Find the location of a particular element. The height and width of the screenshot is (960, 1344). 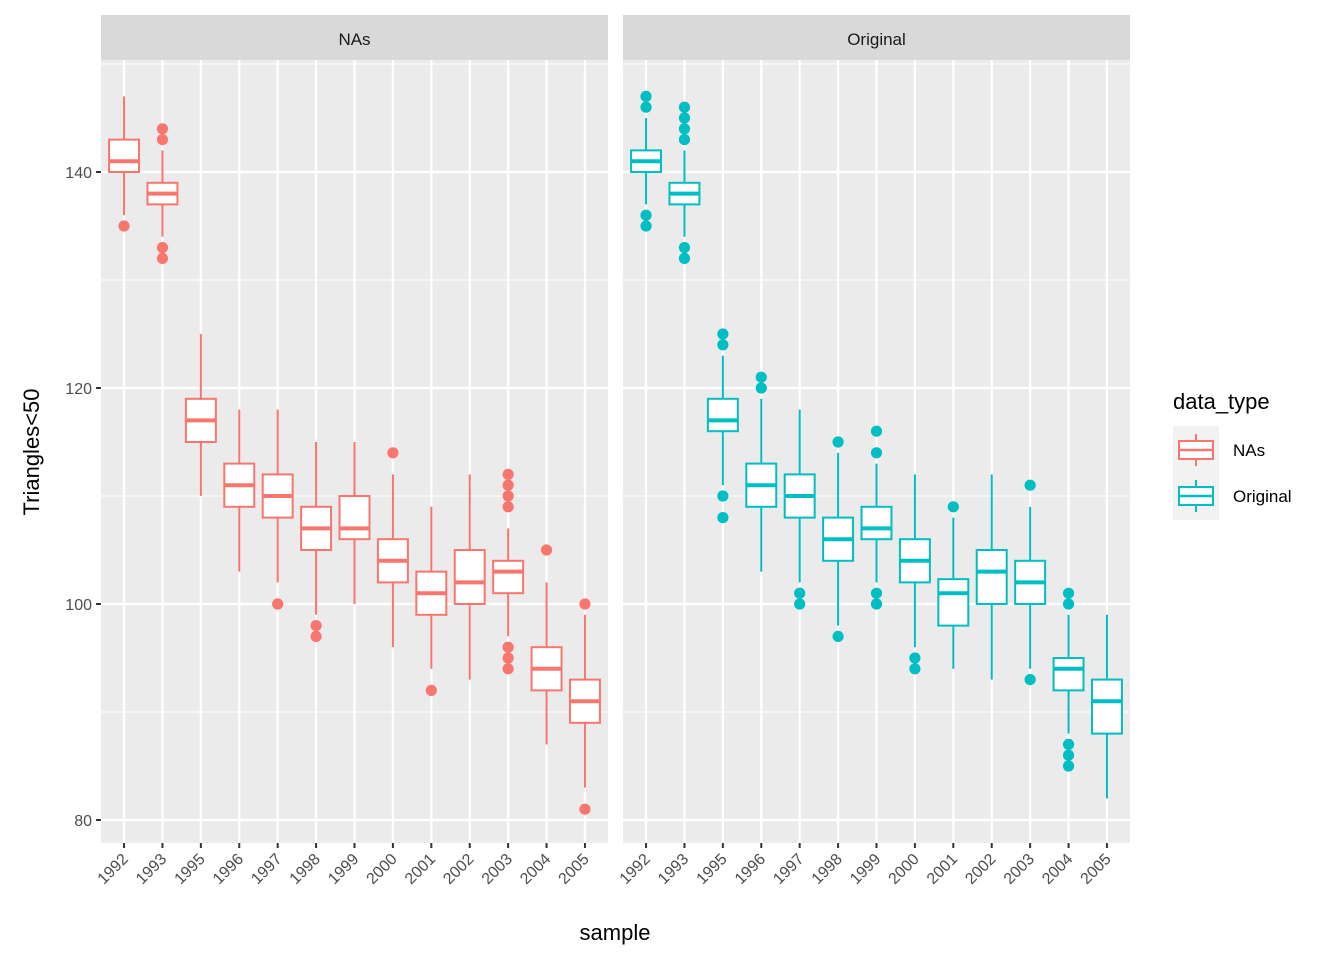

legend-title: data_type is located at coordinates (1221, 401).